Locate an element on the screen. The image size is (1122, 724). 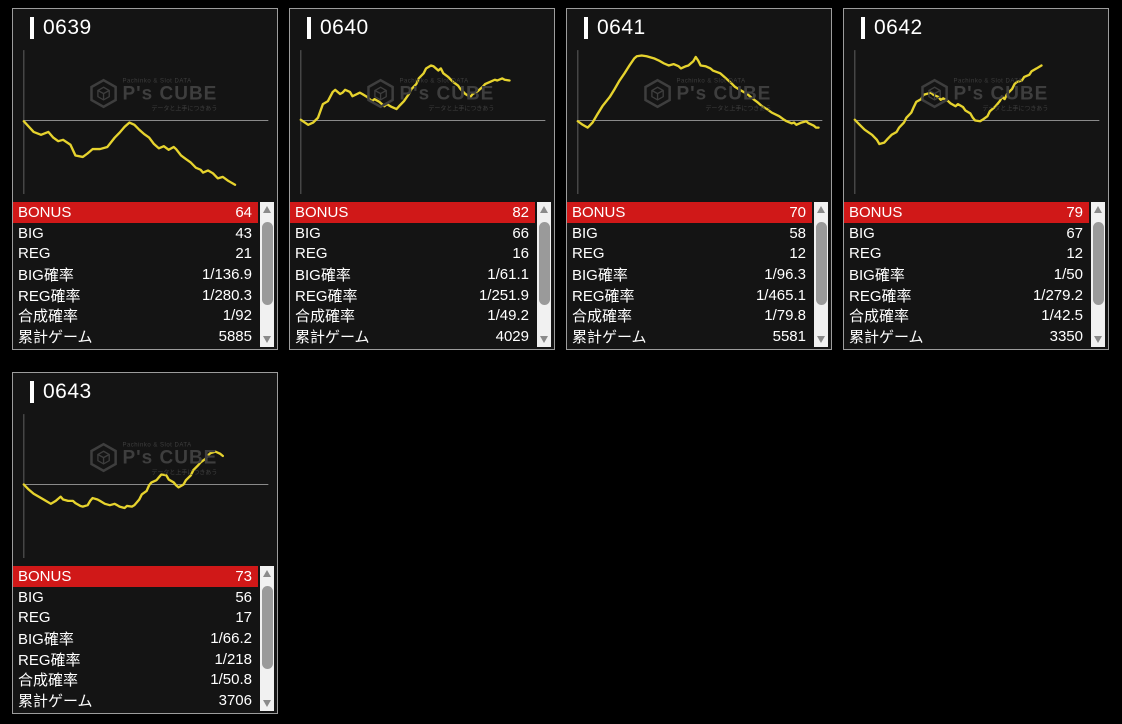
machine-number: 0642 is located at coordinates (898, 27).